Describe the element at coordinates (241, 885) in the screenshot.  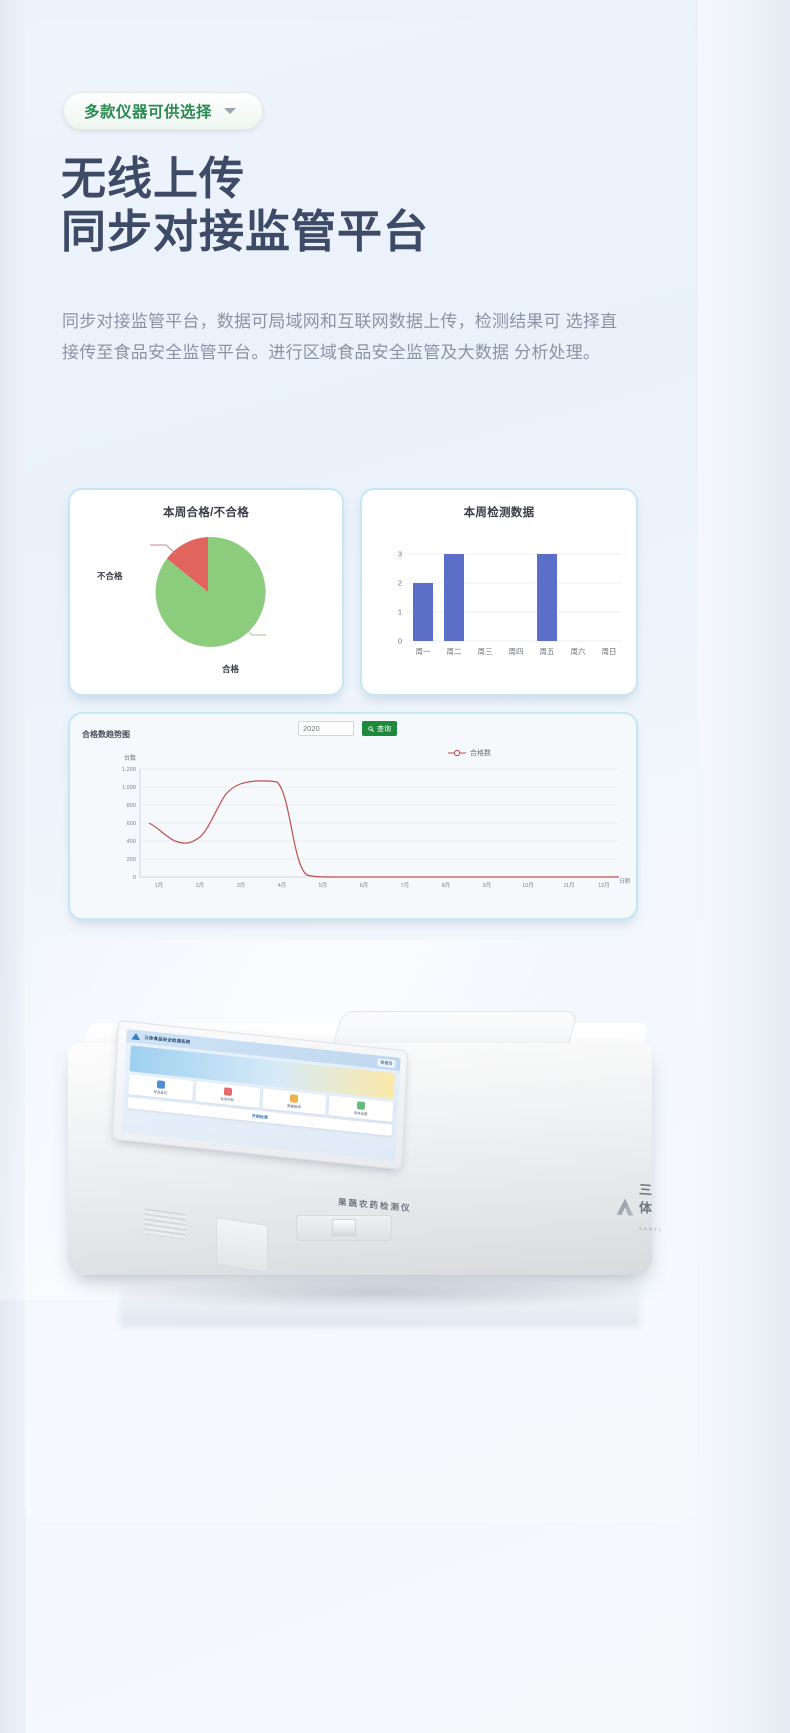
I see `line-xtick-2: 3月` at that location.